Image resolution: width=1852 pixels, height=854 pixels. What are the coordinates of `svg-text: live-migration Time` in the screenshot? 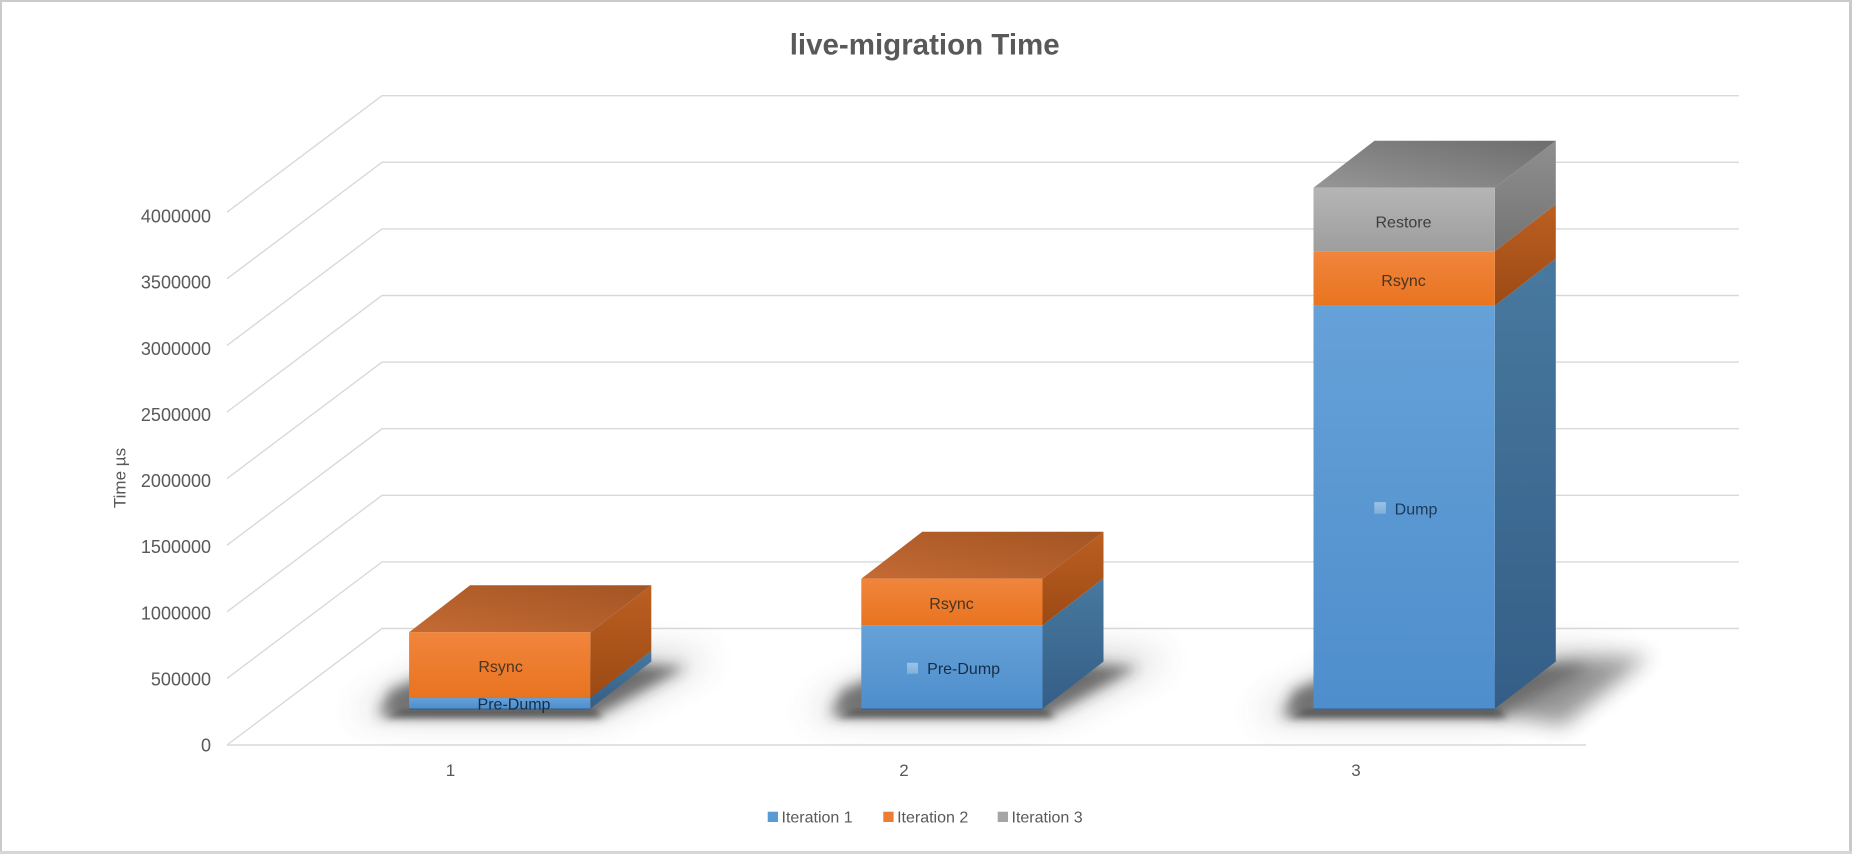 It's located at (925, 45).